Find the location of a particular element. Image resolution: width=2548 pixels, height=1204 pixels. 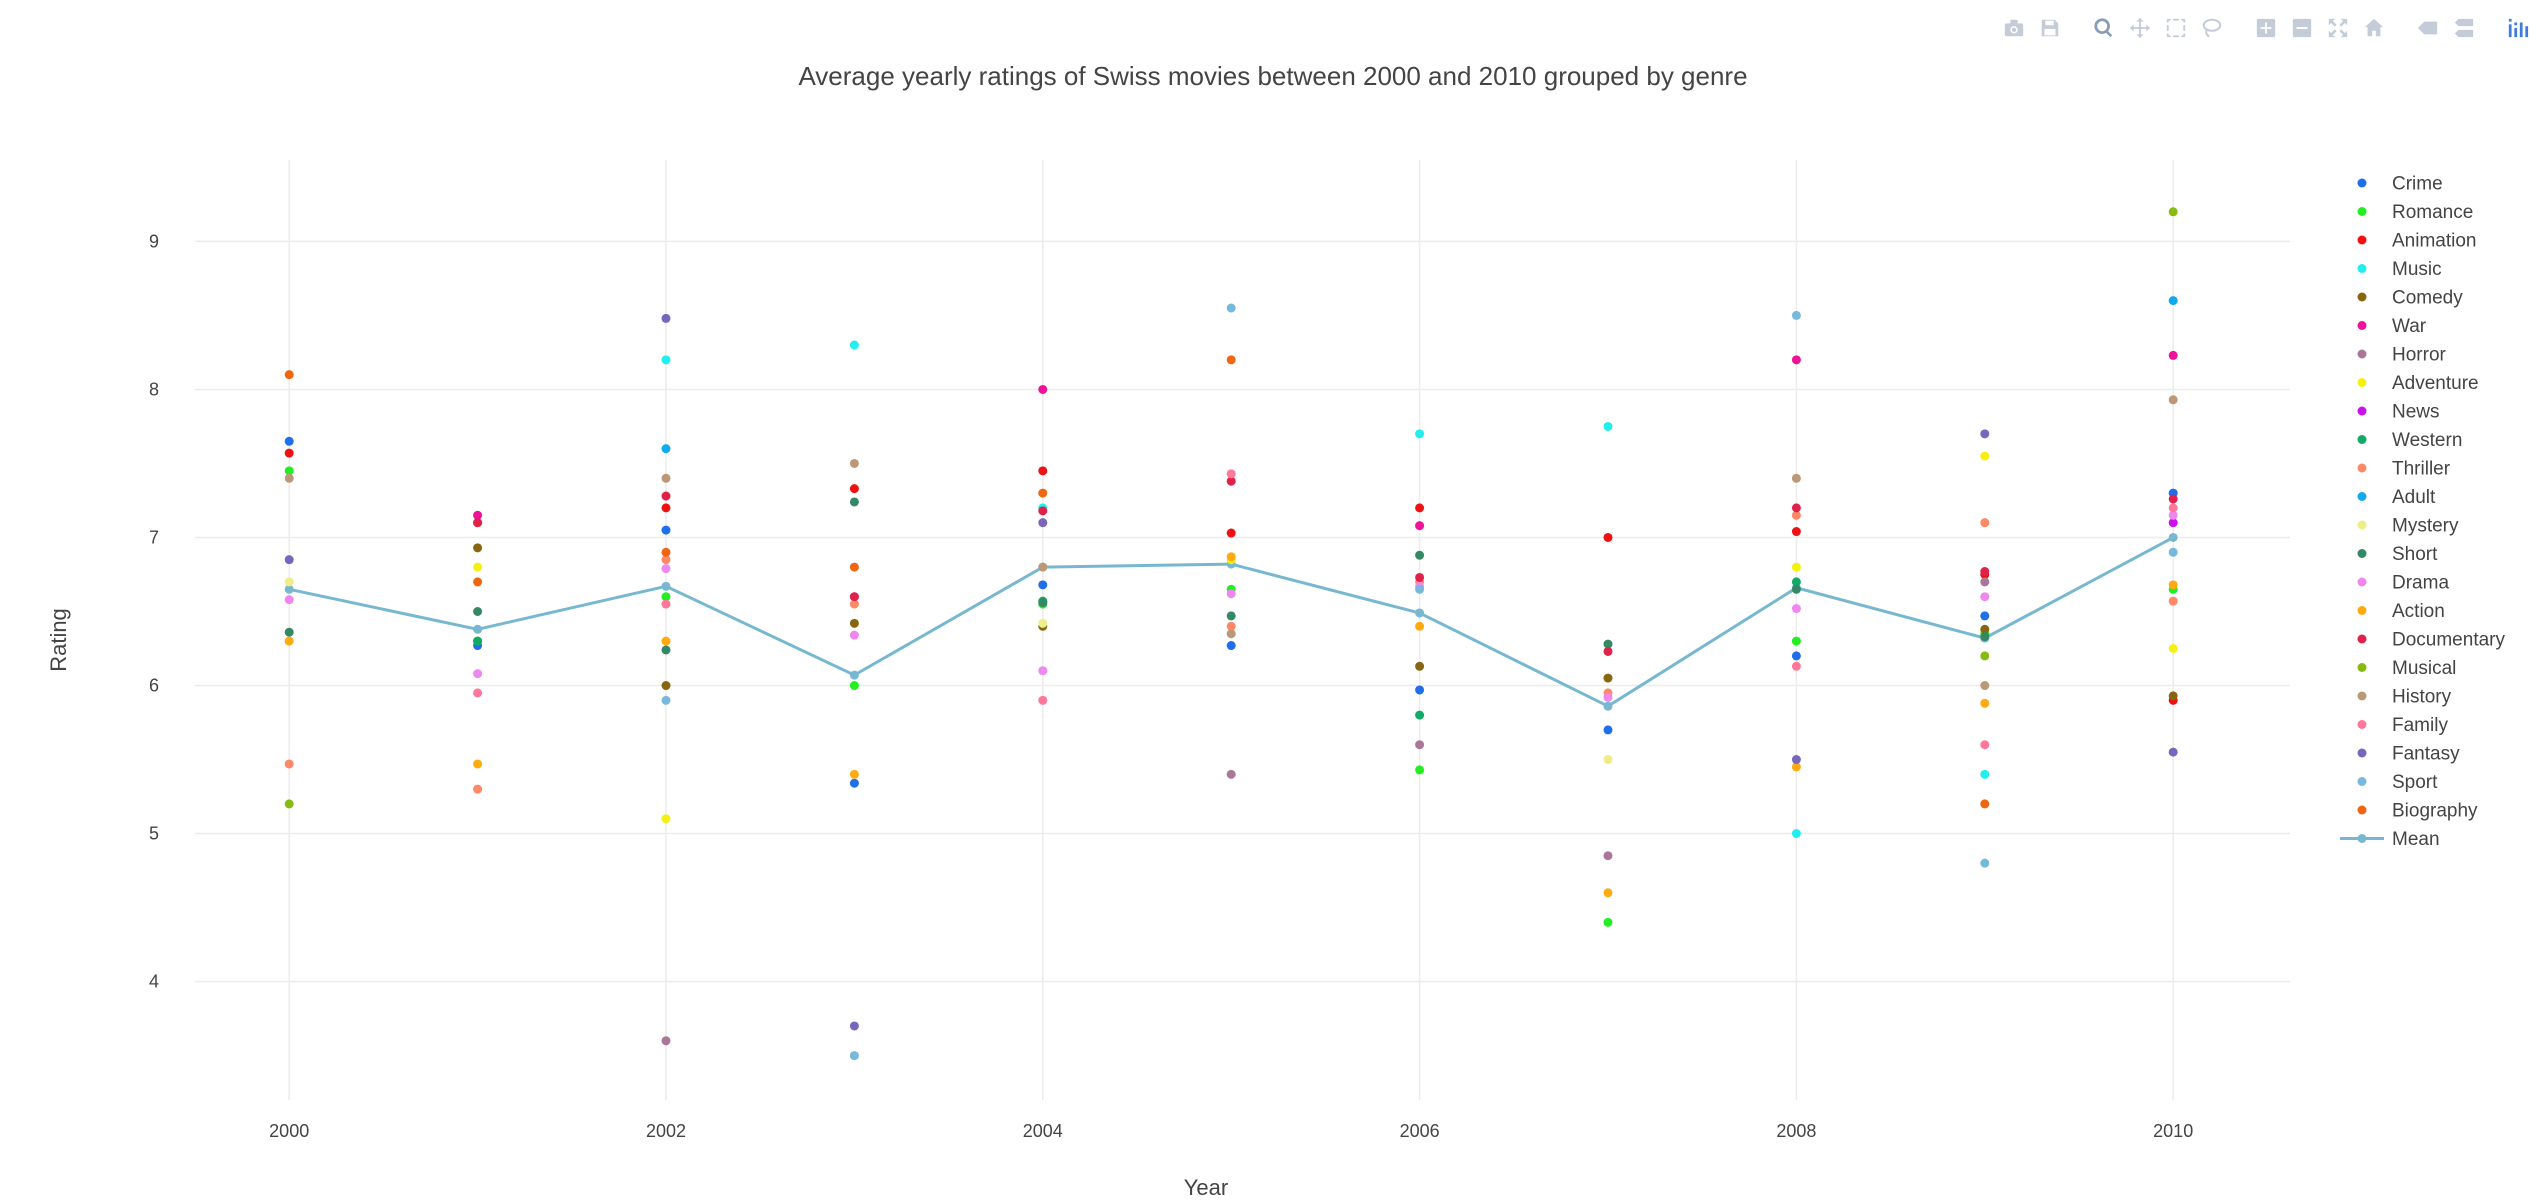

legend-item-fantasy: Fantasy is located at coordinates (2409, 754).